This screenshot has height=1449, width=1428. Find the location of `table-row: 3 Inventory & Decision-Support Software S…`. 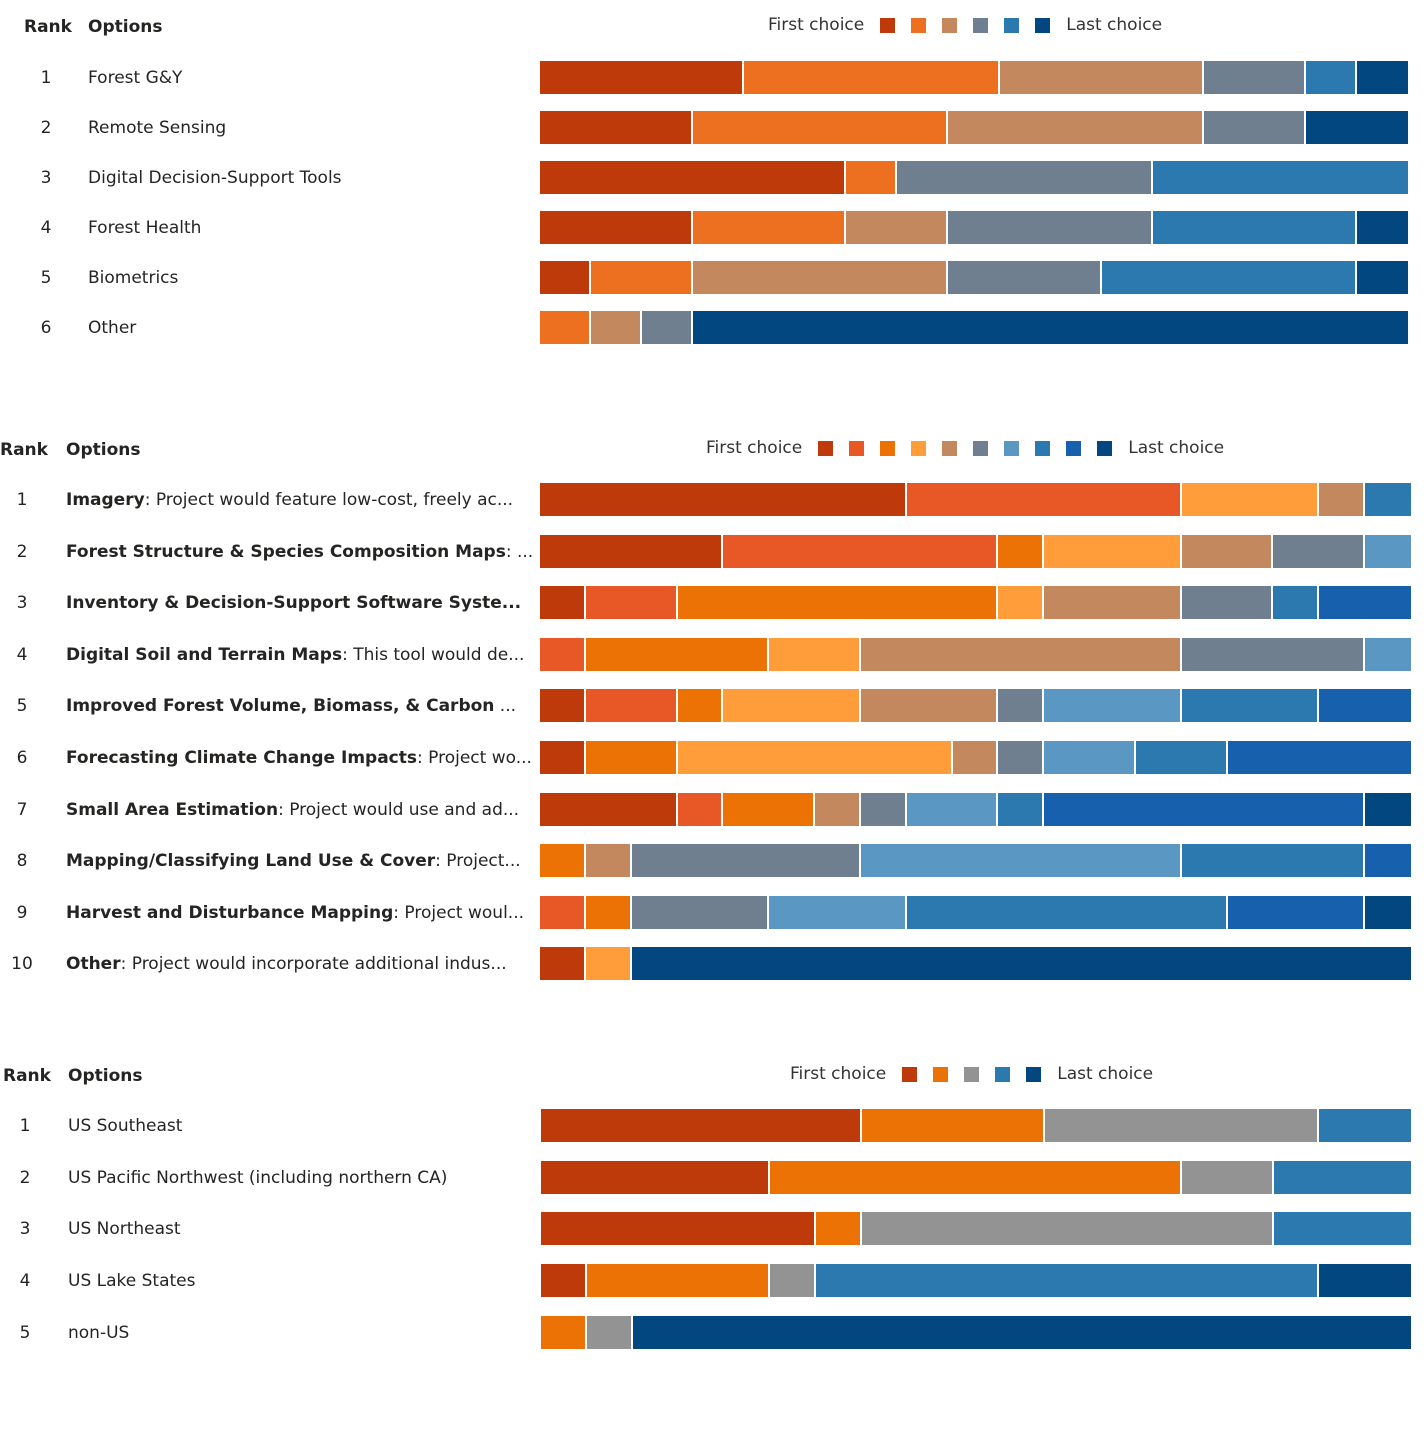

table-row: 3 Inventory & Decision-Support Software S… is located at coordinates (714, 603).